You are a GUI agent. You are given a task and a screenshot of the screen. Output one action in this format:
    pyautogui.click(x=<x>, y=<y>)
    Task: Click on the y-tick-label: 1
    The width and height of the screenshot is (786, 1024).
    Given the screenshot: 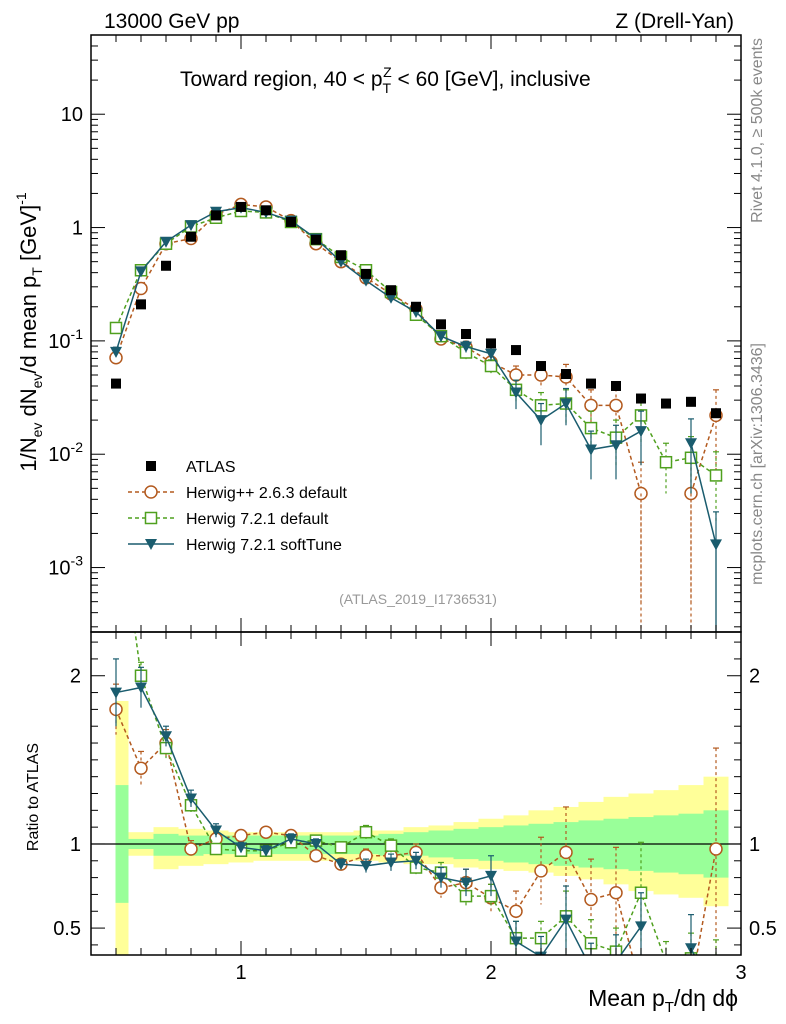 What is the action you would take?
    pyautogui.click(x=77, y=229)
    